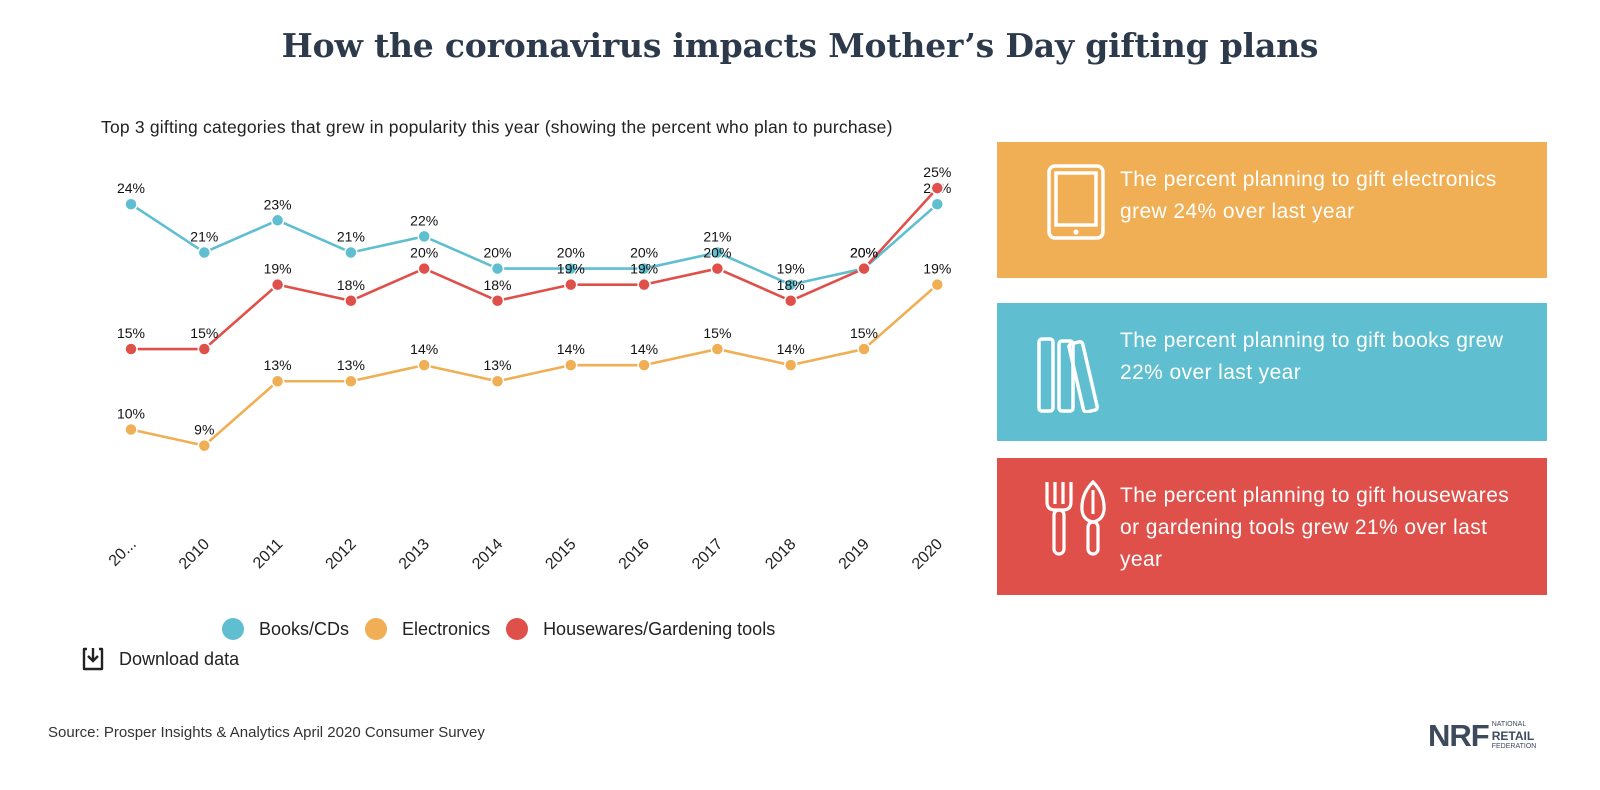  I want to click on nrf-logo: NRF NATIONAL RETAIL FEDERATION, so click(1482, 736).